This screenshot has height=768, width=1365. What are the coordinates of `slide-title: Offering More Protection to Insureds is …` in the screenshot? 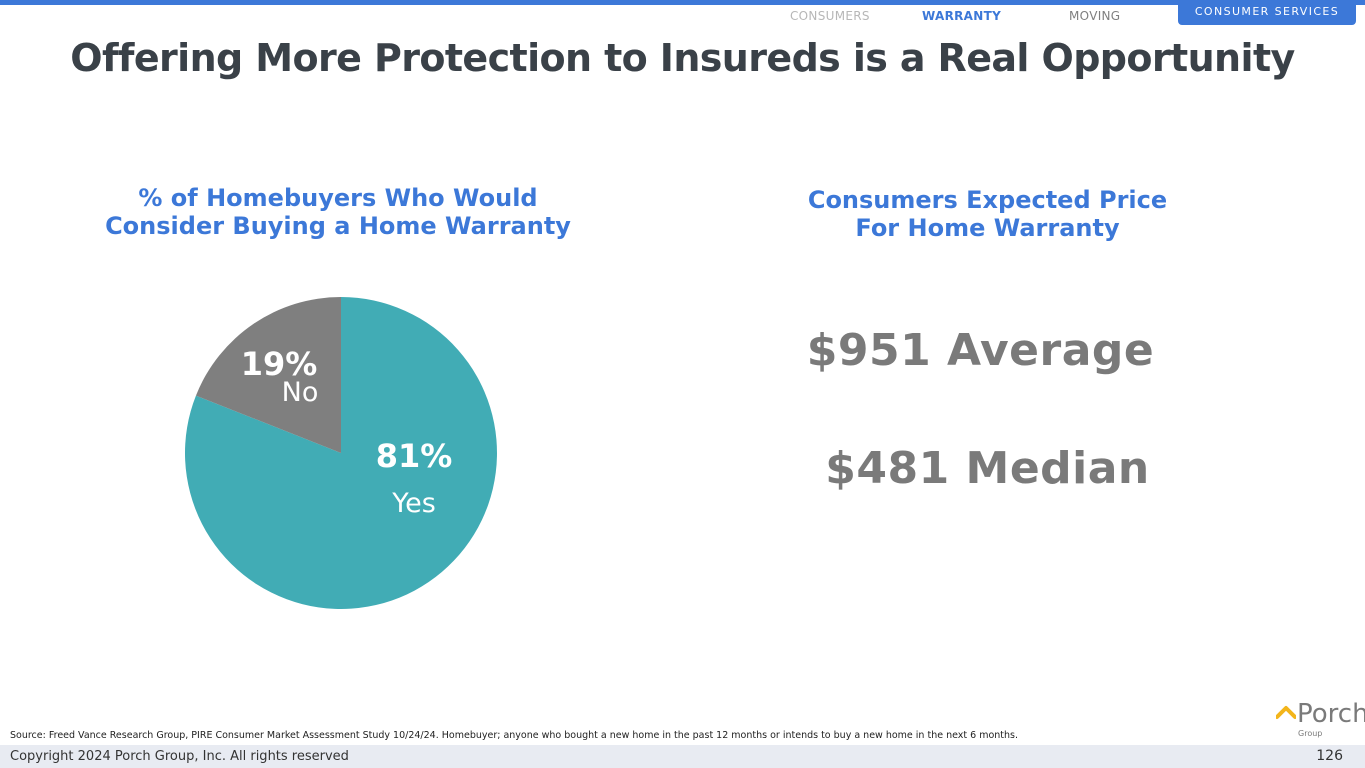 It's located at (682, 58).